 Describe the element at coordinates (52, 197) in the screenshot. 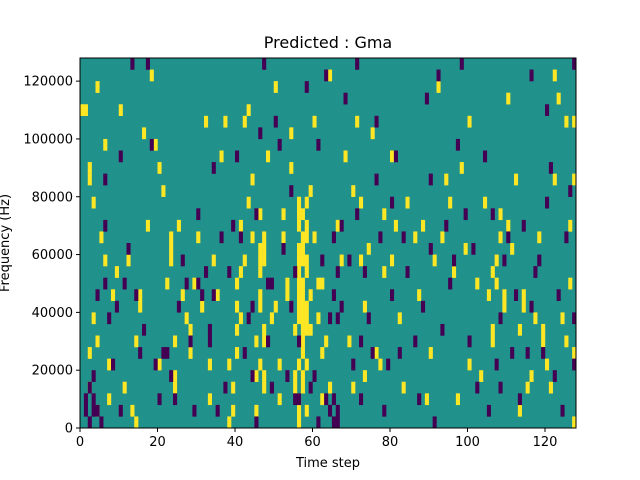

I see `y-tick-label: 80000` at that location.